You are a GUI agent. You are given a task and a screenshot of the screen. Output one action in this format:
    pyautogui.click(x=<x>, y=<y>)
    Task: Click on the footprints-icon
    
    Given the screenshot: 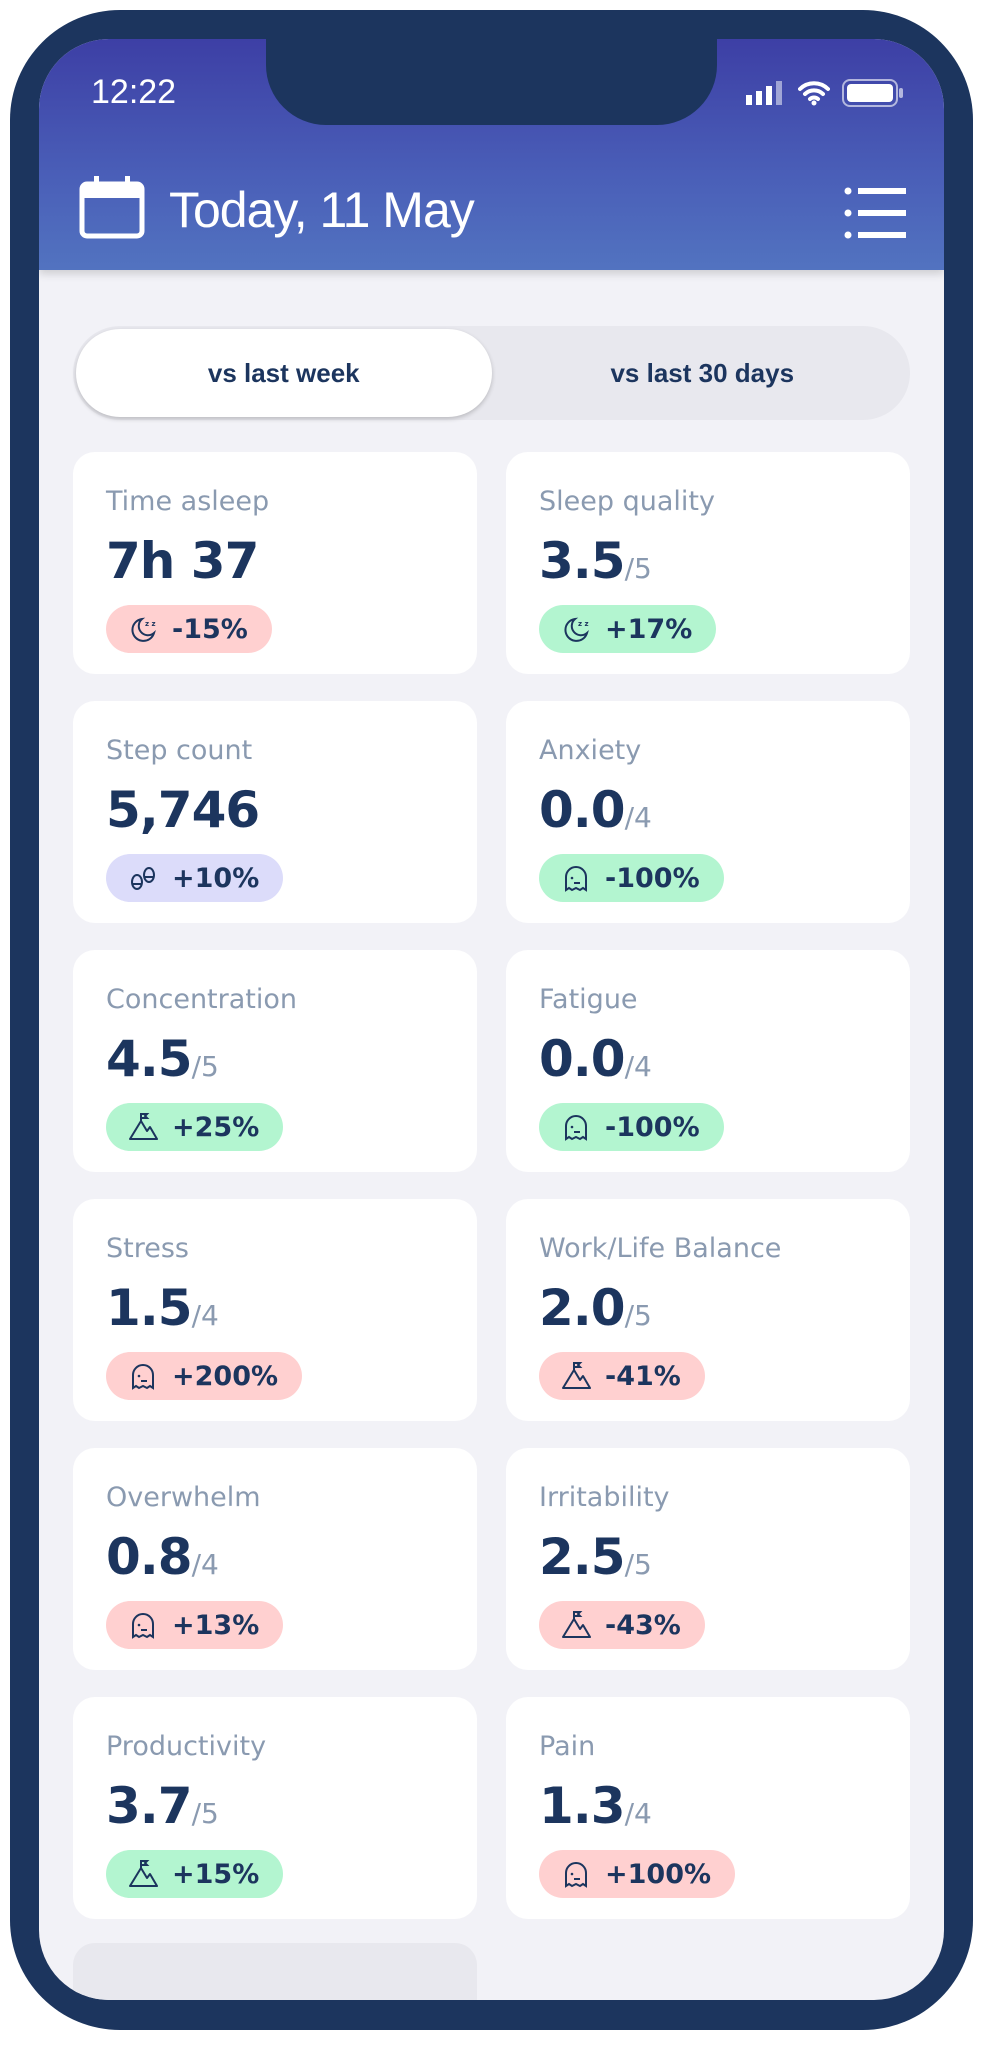 What is the action you would take?
    pyautogui.click(x=143, y=878)
    